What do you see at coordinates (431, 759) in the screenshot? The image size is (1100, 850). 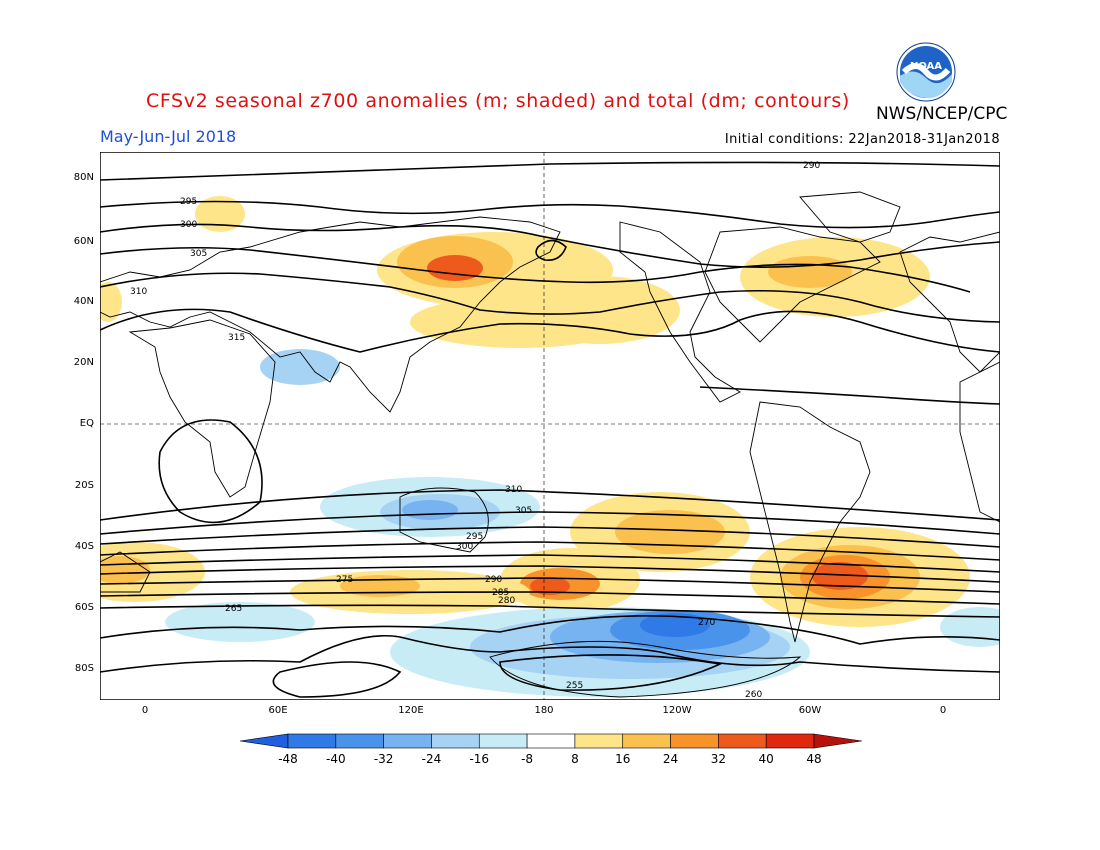 I see `colorbar-tick-label: -24` at bounding box center [431, 759].